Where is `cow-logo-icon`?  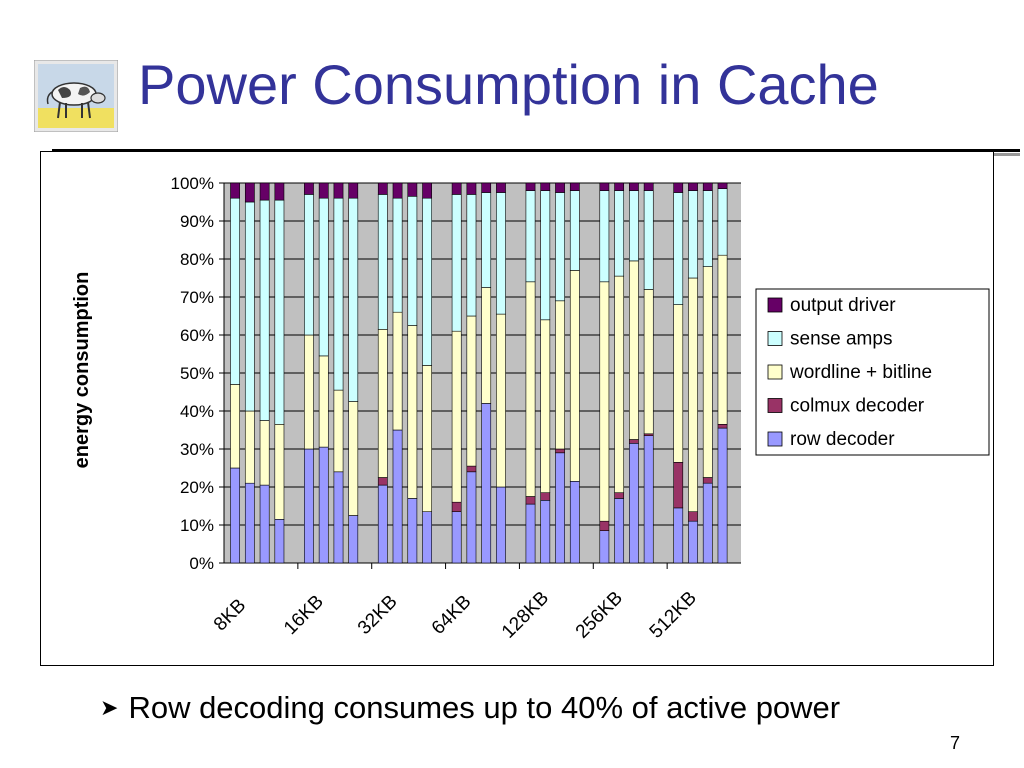
cow-logo-icon is located at coordinates (76, 96).